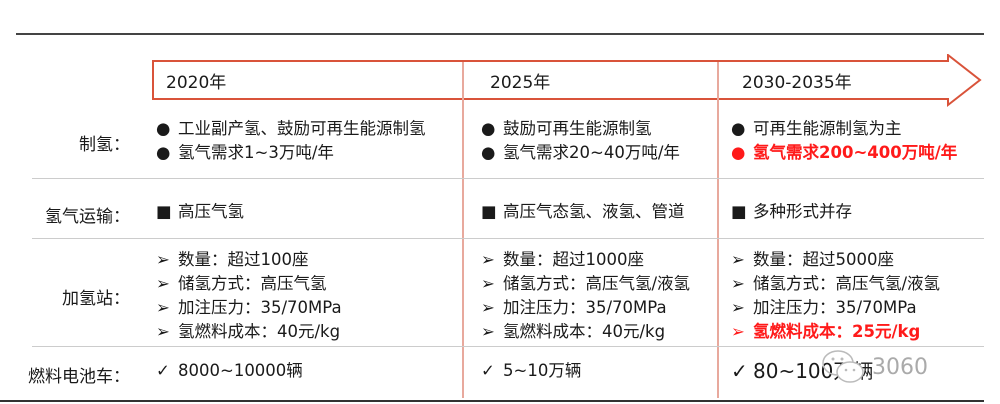 This screenshot has height=404, width=1000. I want to click on cell: ✓ 8000~10000辆, so click(229, 371).